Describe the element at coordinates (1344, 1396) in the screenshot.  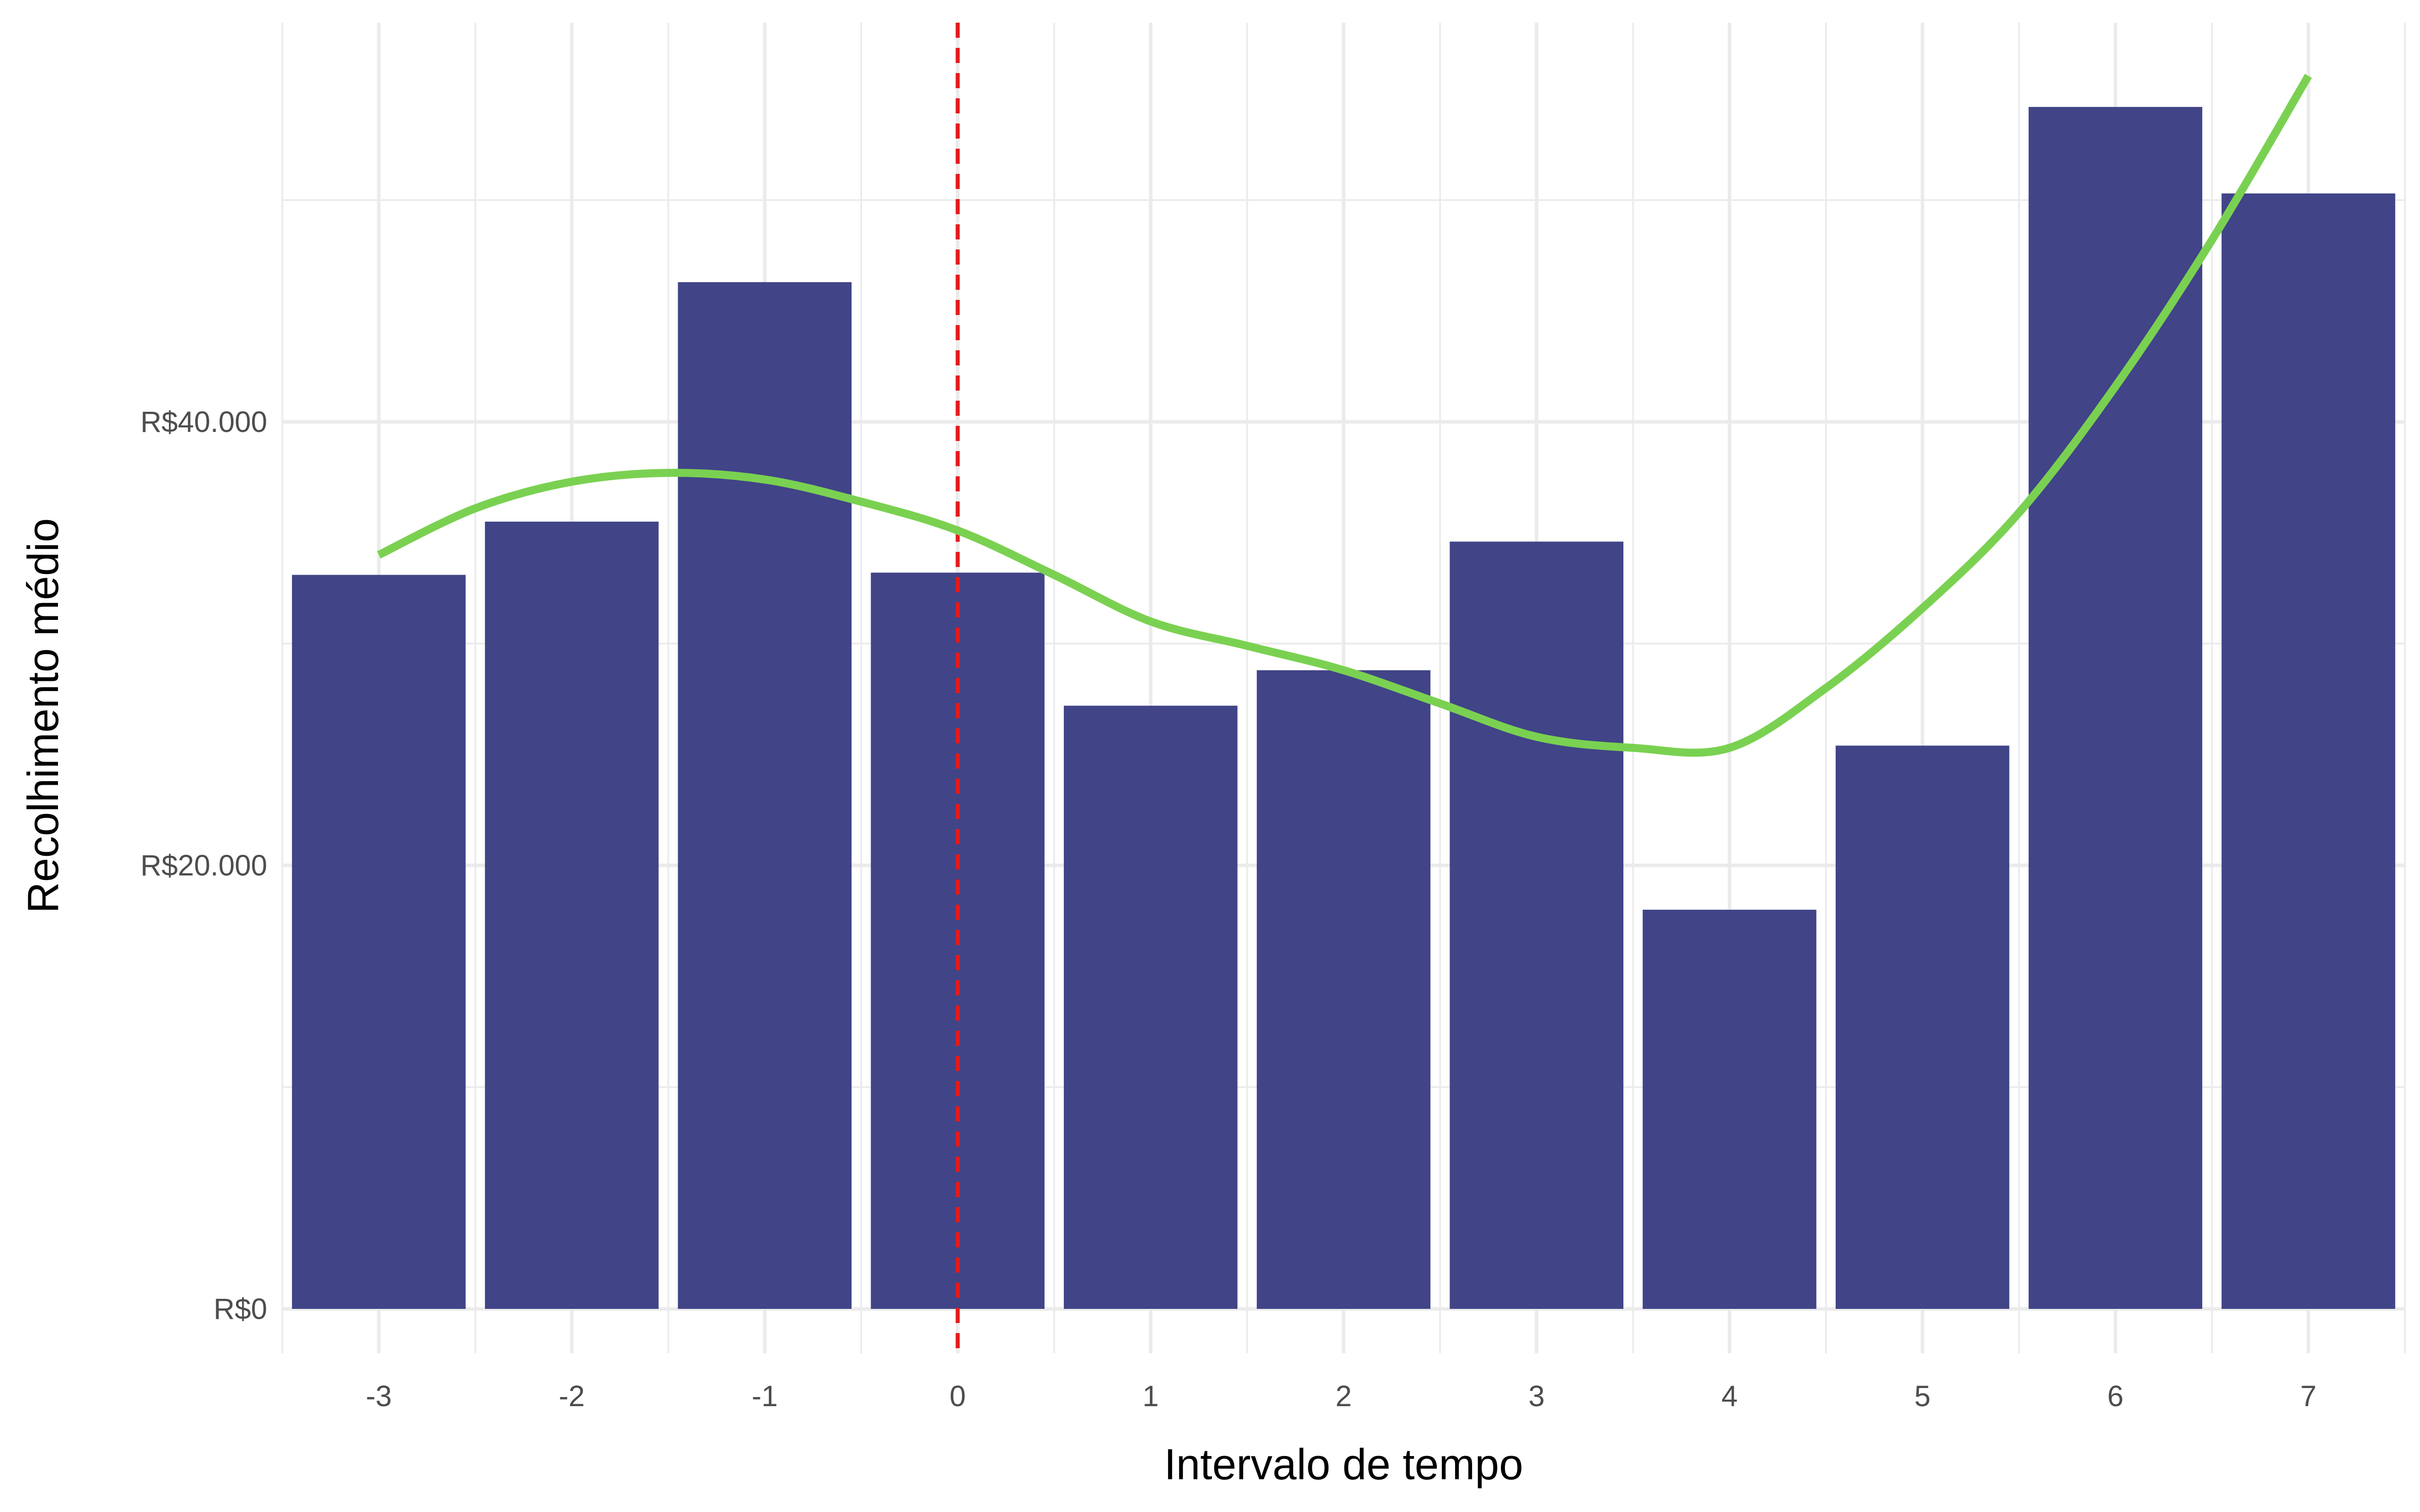
I see `x-tick-label: 2` at that location.